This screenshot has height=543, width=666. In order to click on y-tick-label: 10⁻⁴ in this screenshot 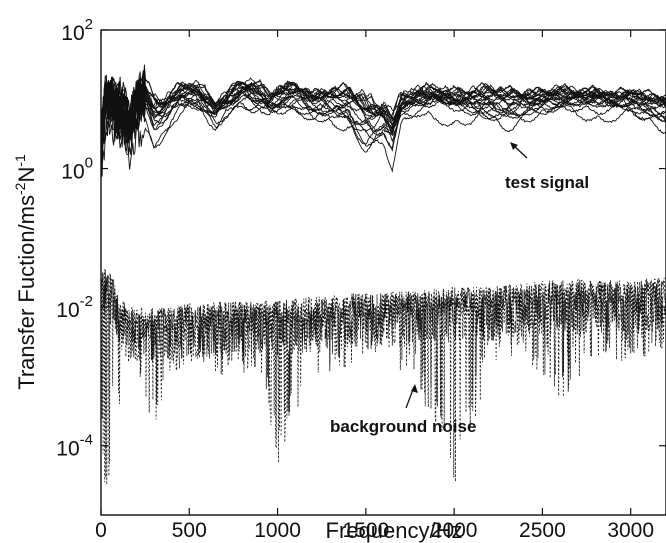, I will do `click(74, 446)`.